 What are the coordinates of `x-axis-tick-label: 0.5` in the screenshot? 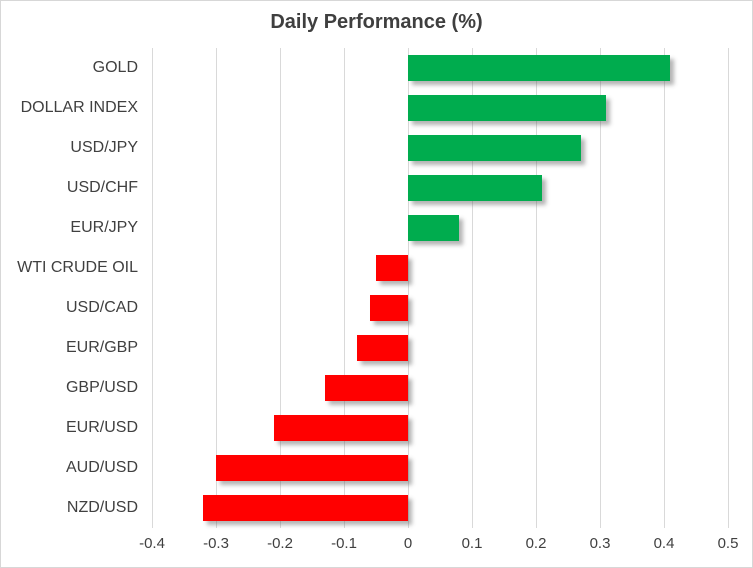 It's located at (728, 543).